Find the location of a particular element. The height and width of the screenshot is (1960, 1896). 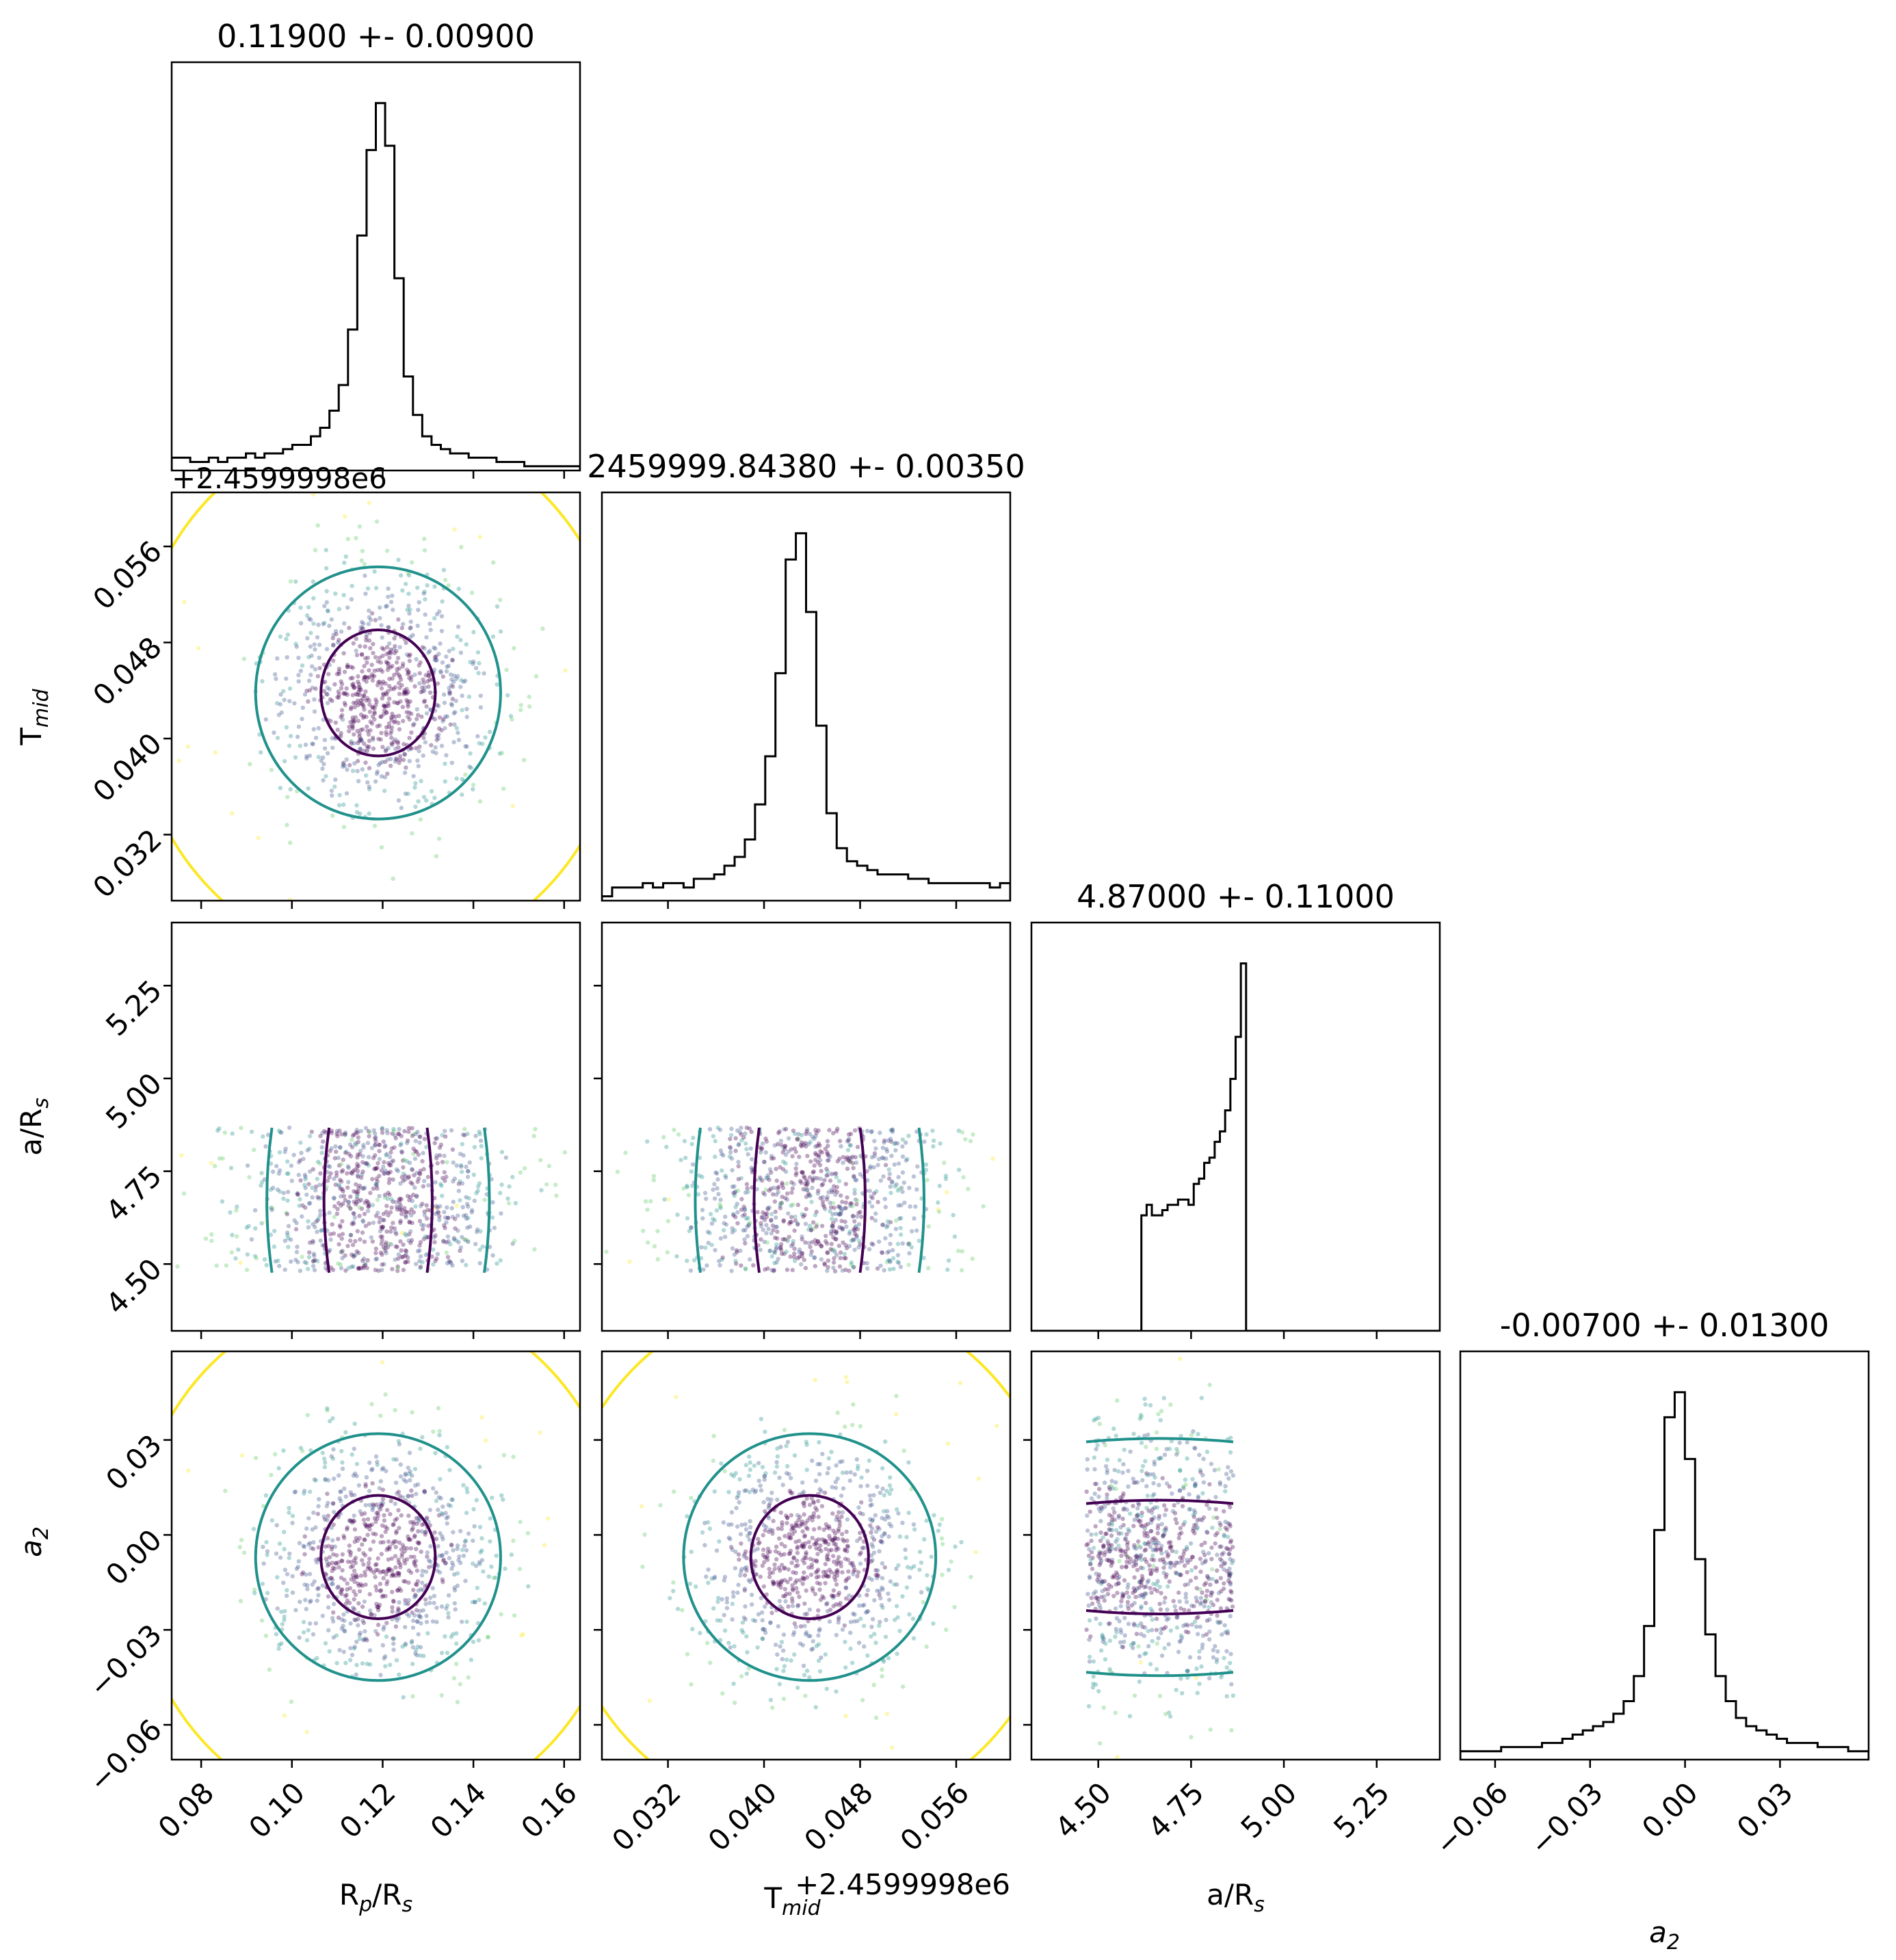

y-tick-label: 4.50 is located at coordinates (134, 1286).